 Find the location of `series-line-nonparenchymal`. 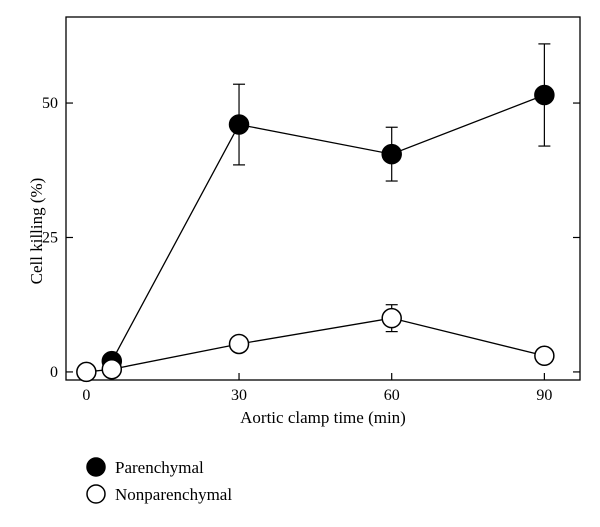

series-line-nonparenchymal is located at coordinates (315, 345).